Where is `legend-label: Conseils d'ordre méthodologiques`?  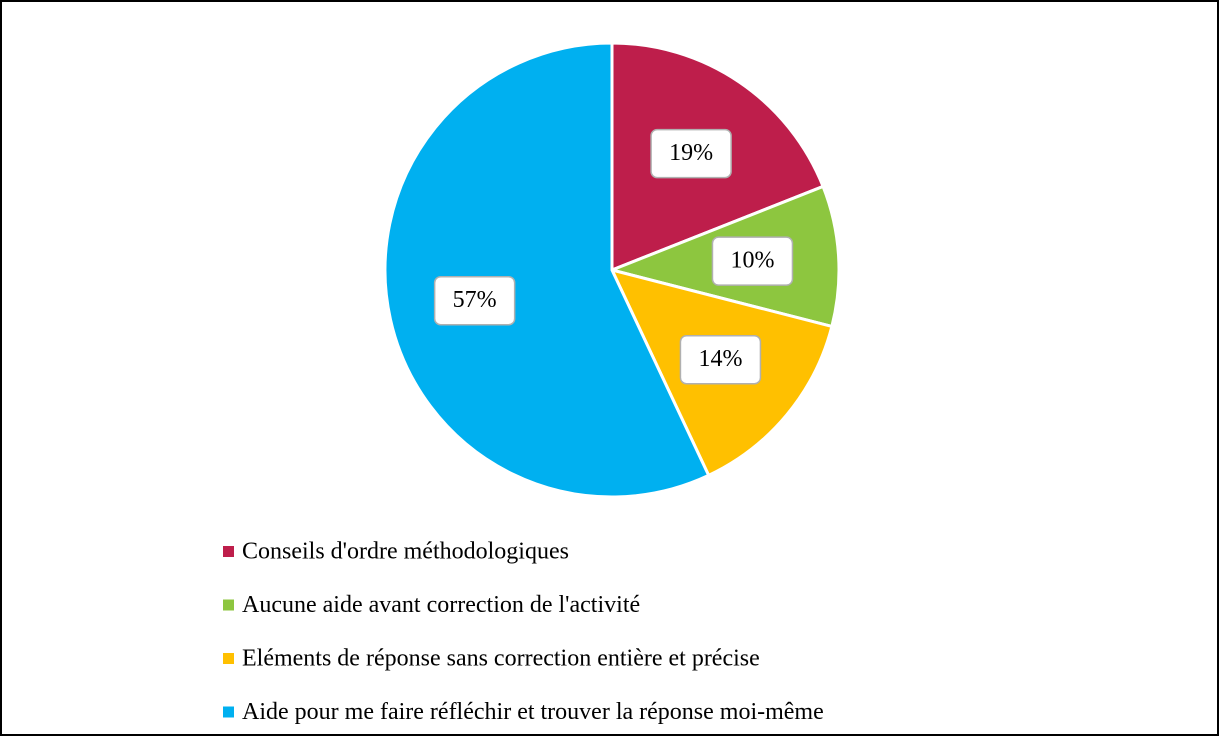 legend-label: Conseils d'ordre méthodologiques is located at coordinates (405, 552).